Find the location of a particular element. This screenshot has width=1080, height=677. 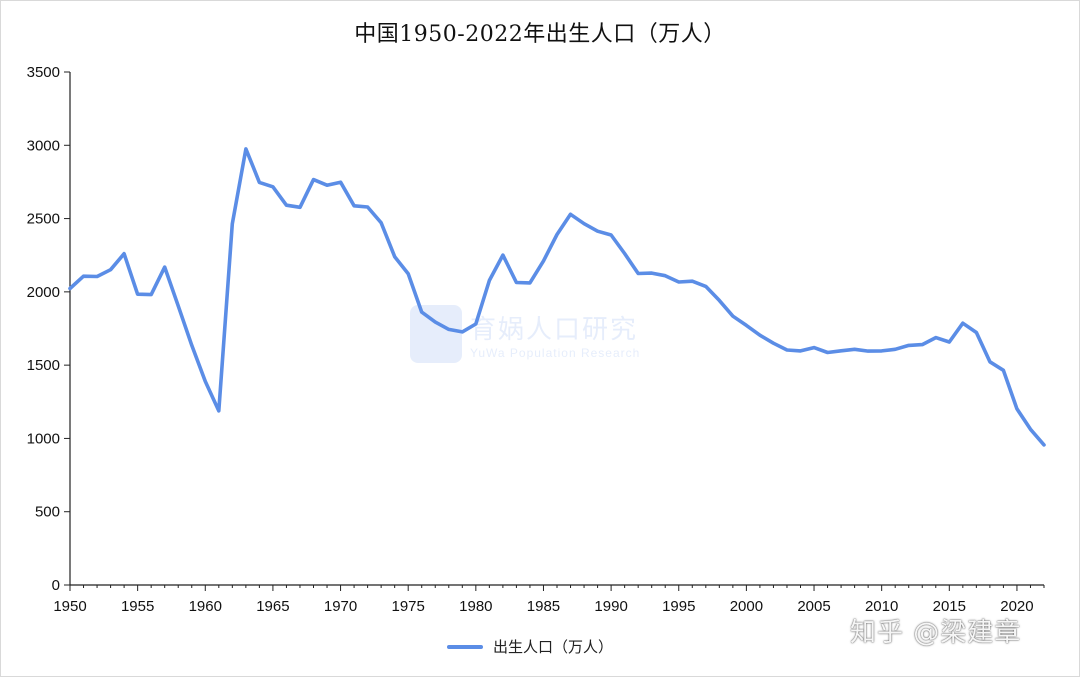

x-tick-label: 2000 is located at coordinates (746, 606).